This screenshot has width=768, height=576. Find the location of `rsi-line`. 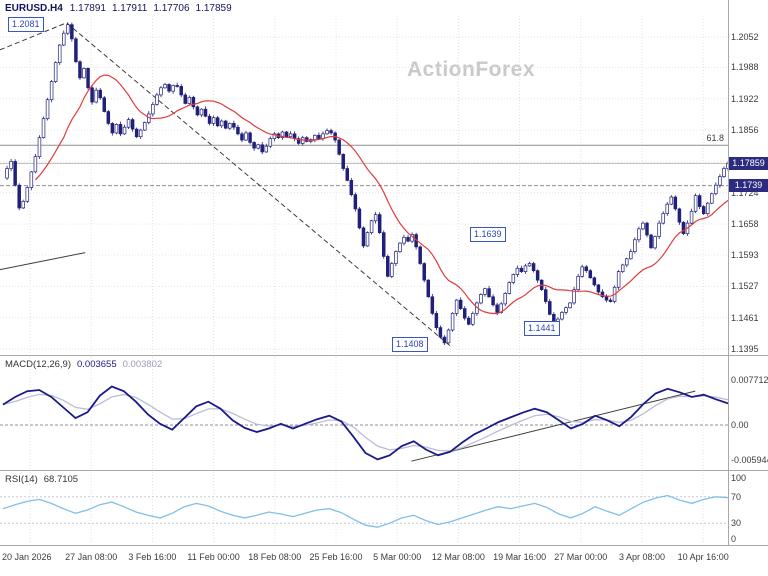

rsi-line is located at coordinates (365, 511).